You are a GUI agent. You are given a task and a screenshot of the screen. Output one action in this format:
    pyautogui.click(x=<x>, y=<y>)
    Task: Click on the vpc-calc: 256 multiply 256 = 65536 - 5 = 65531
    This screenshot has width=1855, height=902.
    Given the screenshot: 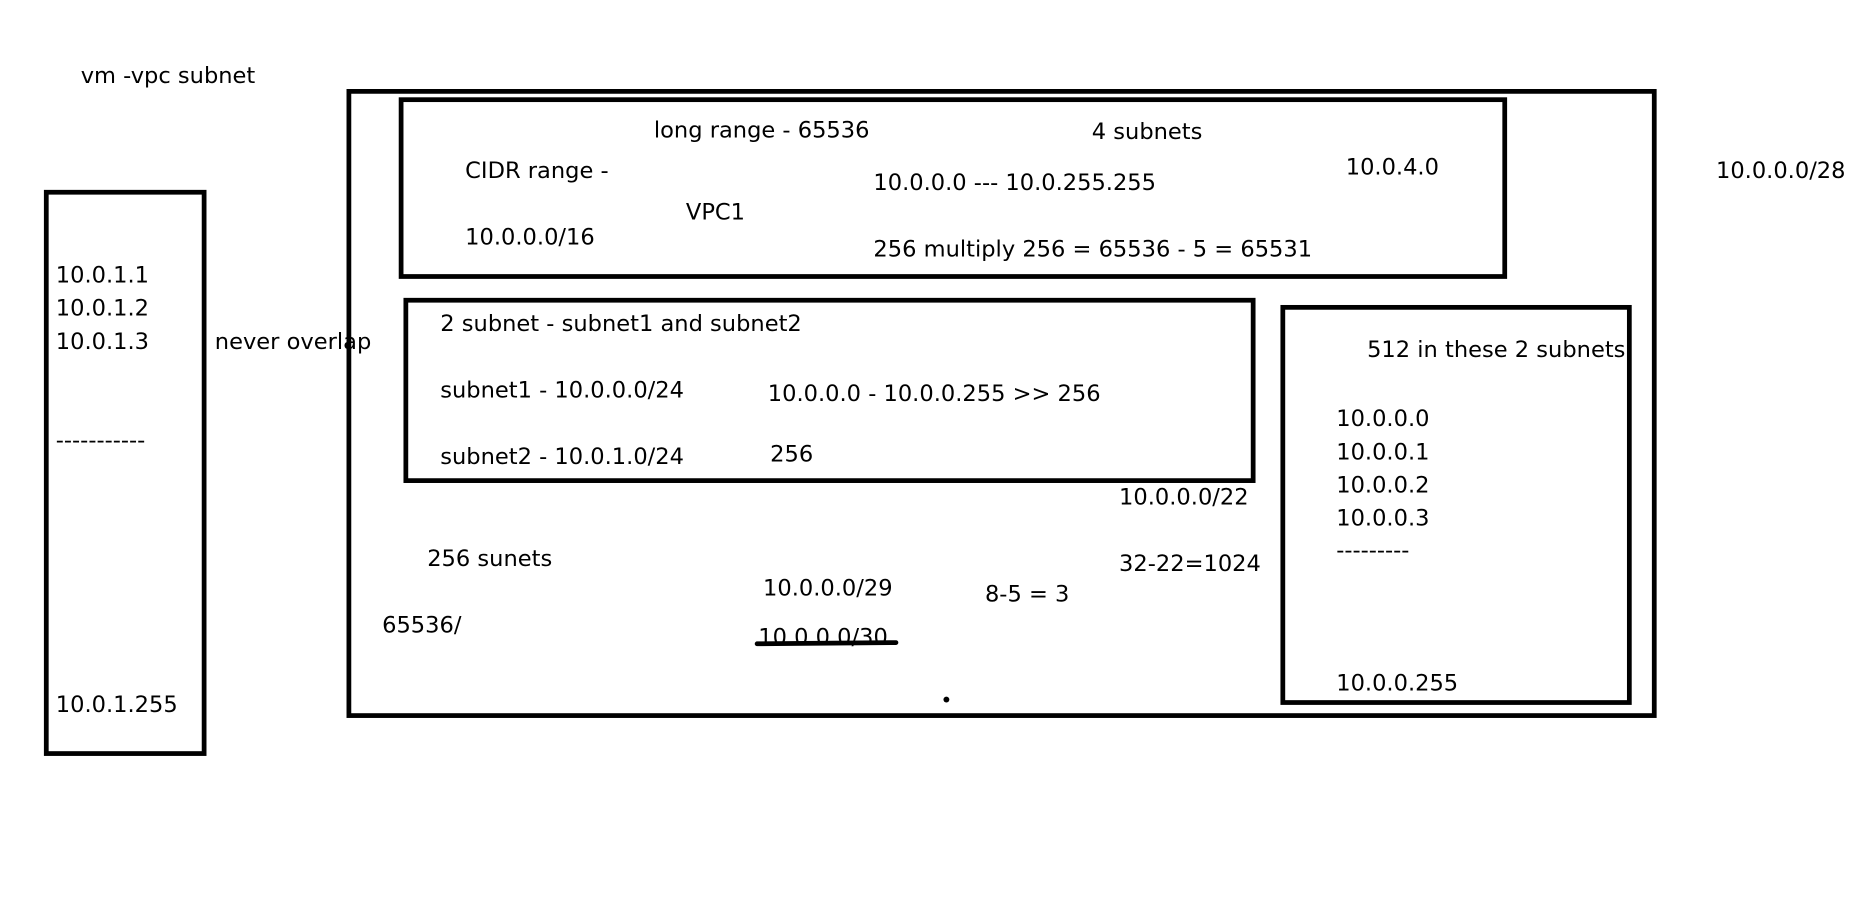 What is the action you would take?
    pyautogui.click(x=1093, y=249)
    